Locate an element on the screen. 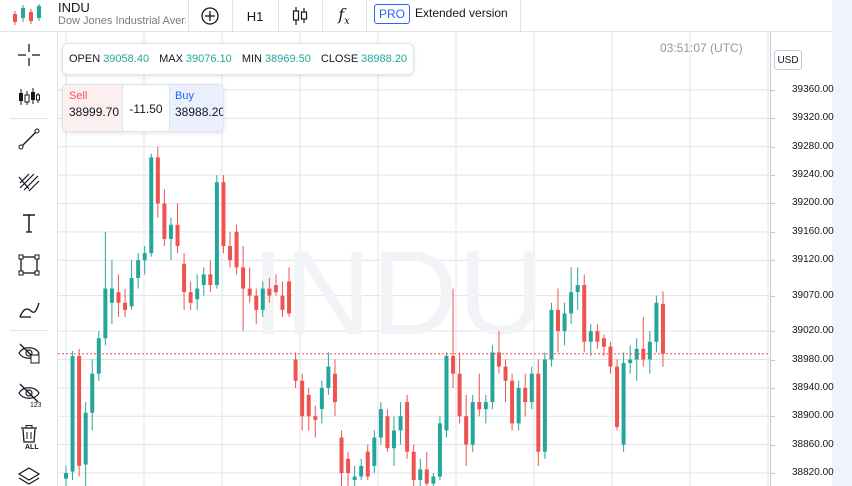 The height and width of the screenshot is (486, 852). max-value: 39076.10 is located at coordinates (208, 59).